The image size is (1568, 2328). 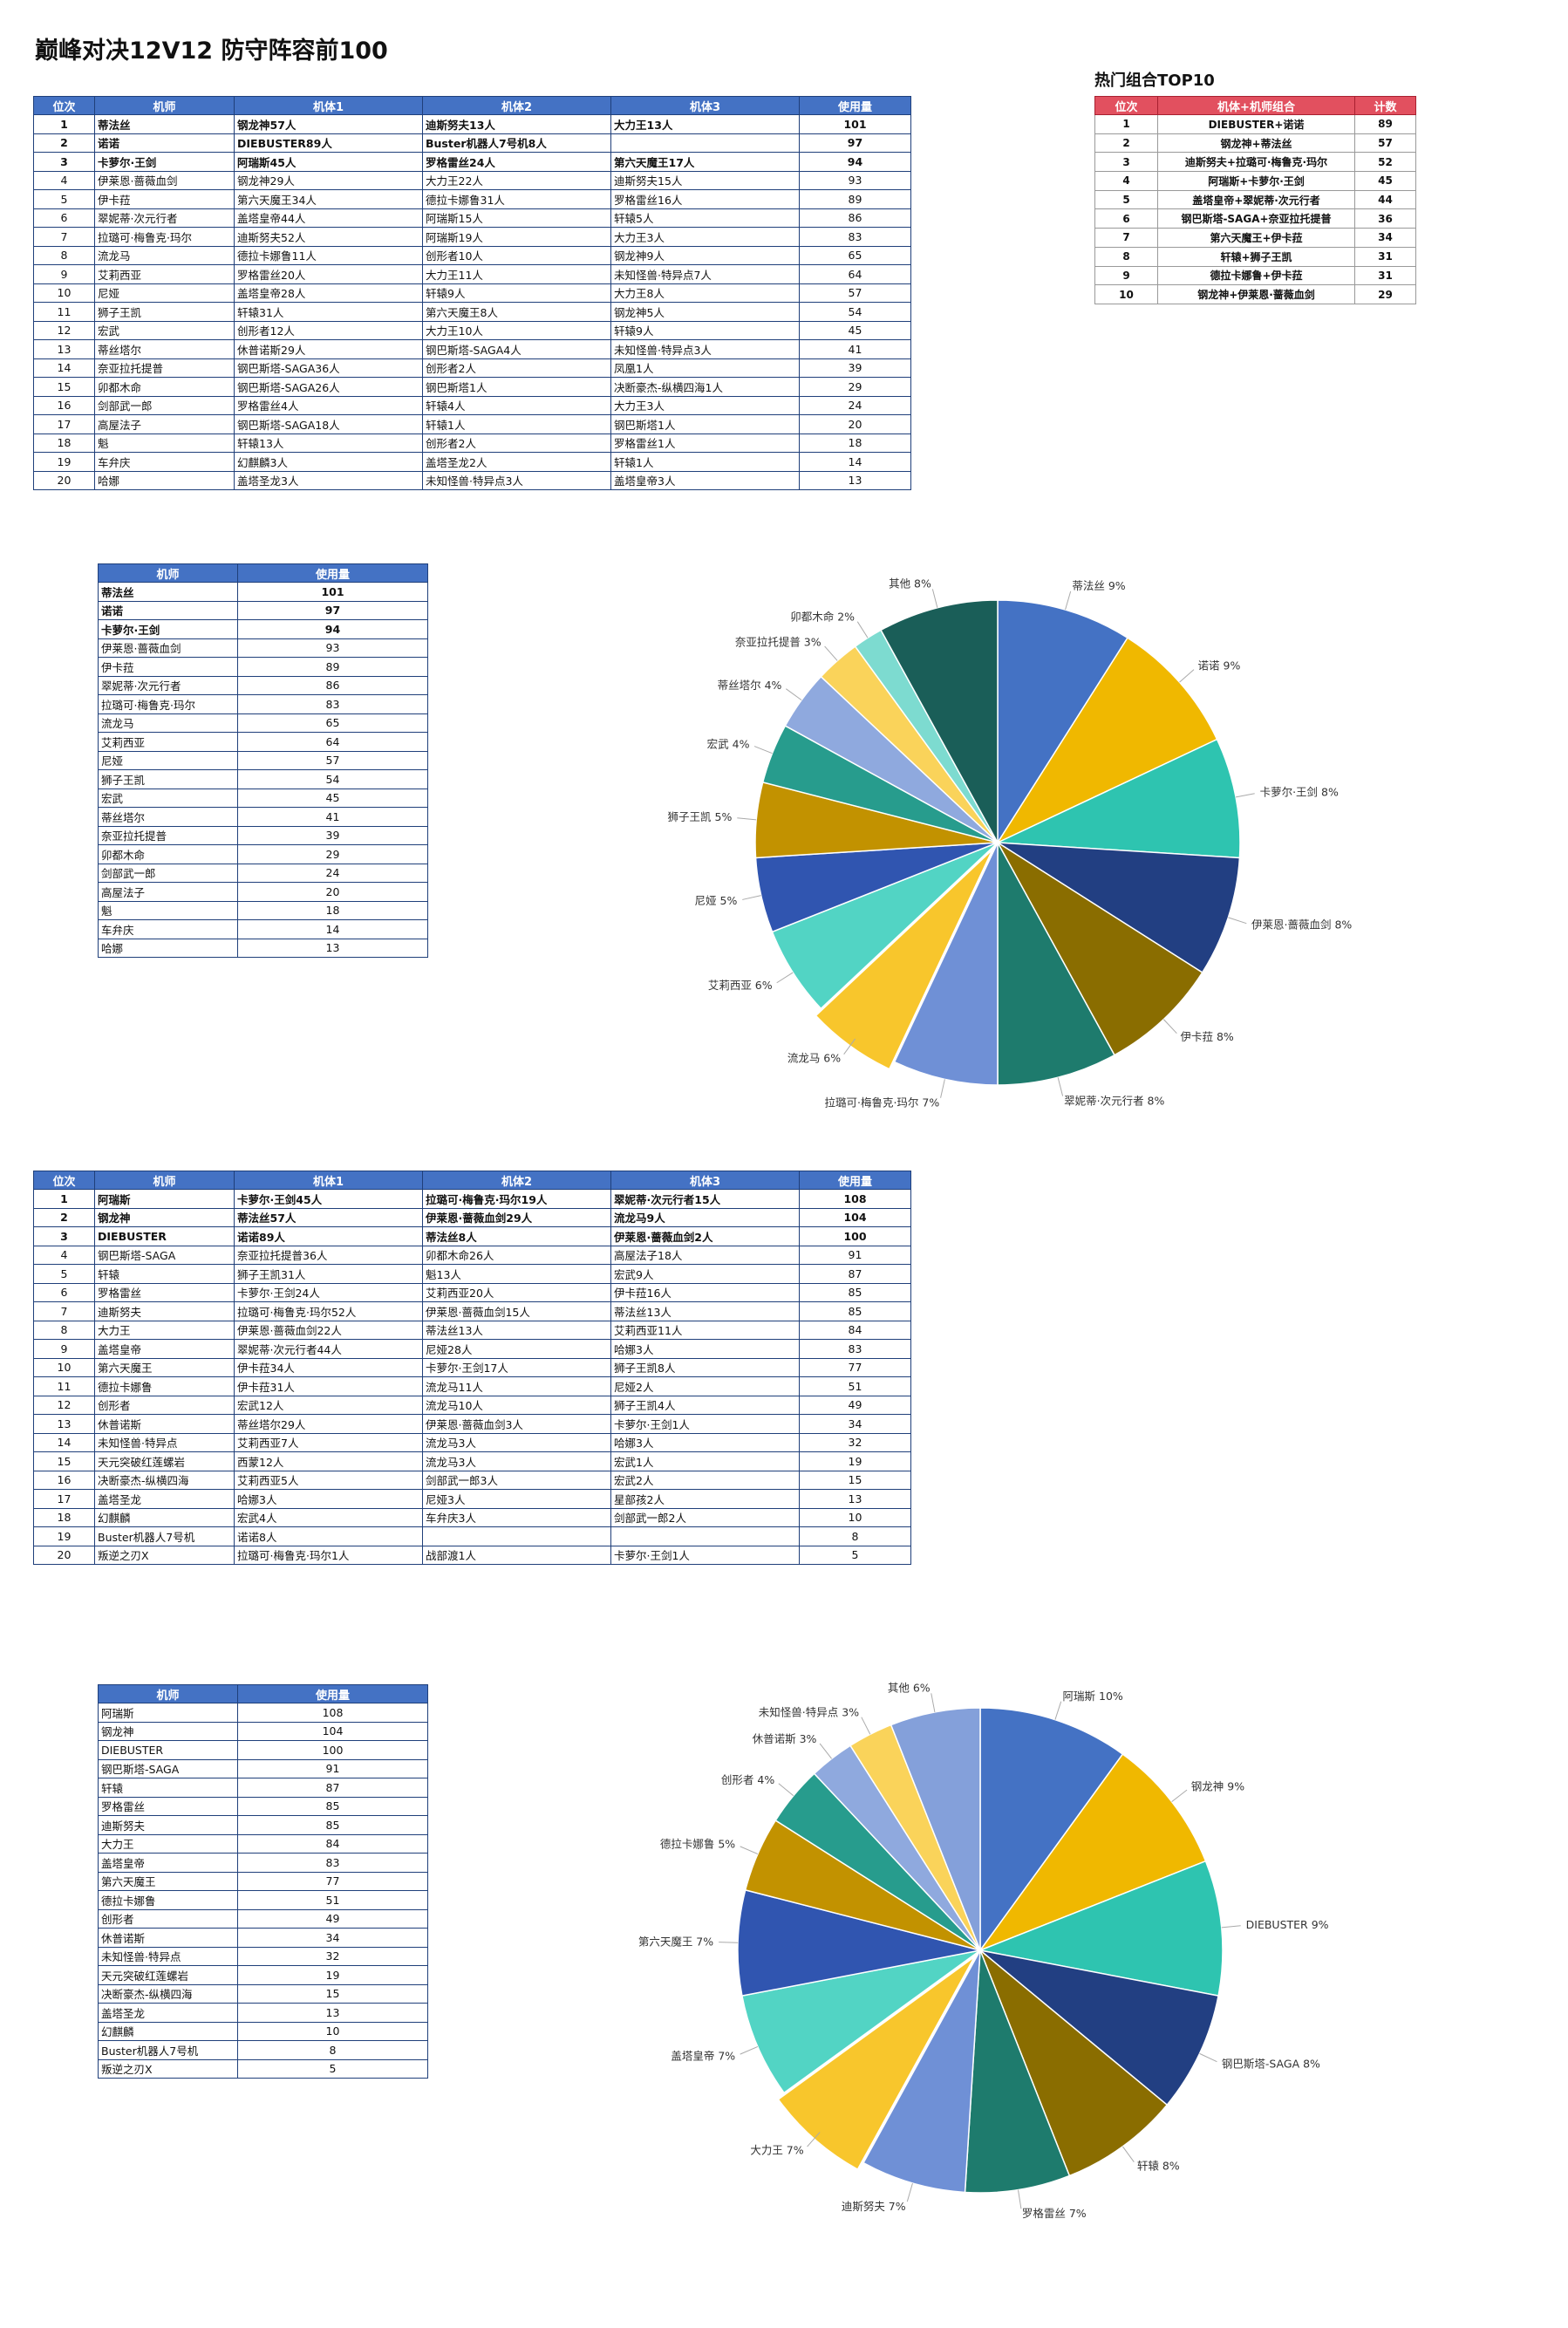 I want to click on column-header: 位次, so click(x=1126, y=105).